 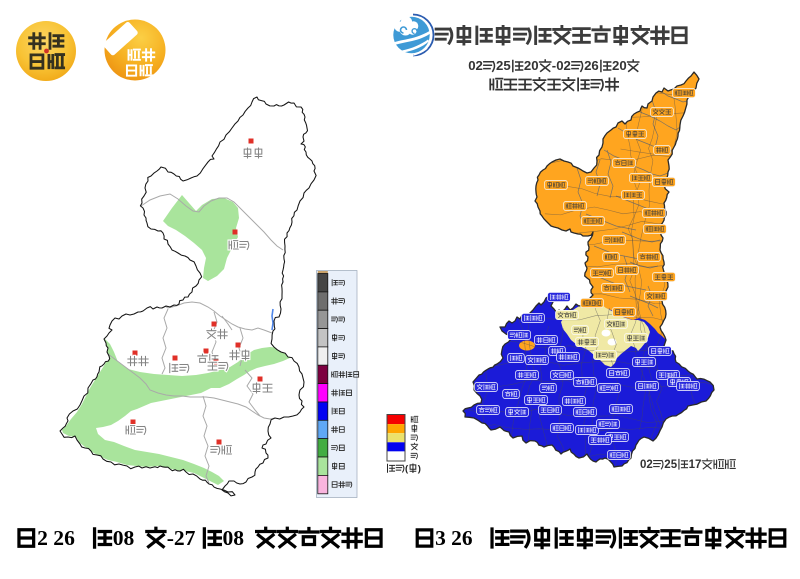 What do you see at coordinates (56, 538) in the screenshot?
I see `svg-text: 2 26` at bounding box center [56, 538].